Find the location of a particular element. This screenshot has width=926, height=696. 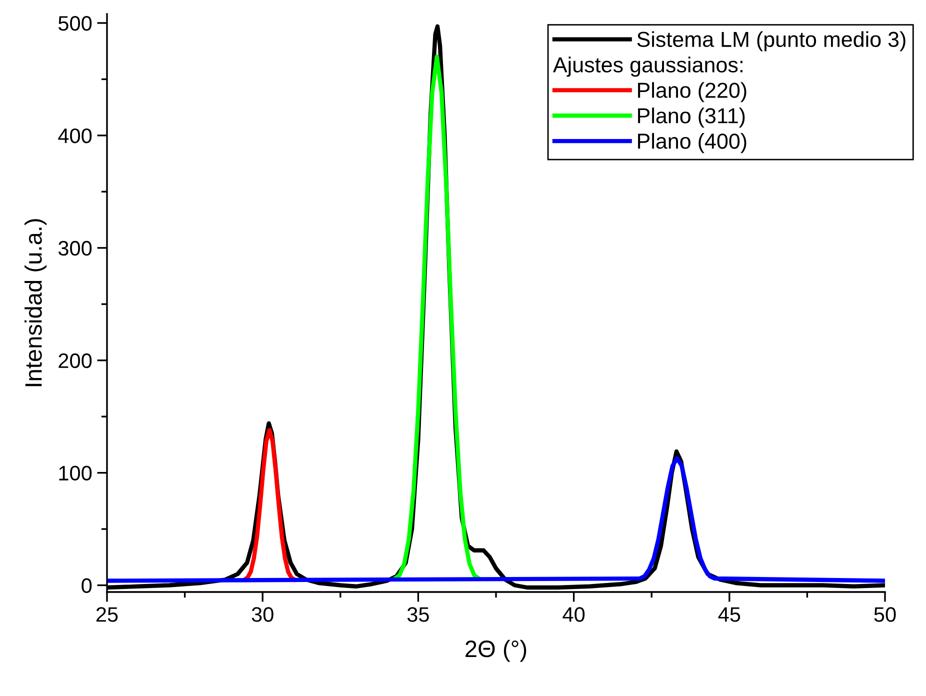

y-tick-label: 300 is located at coordinates (75, 248).